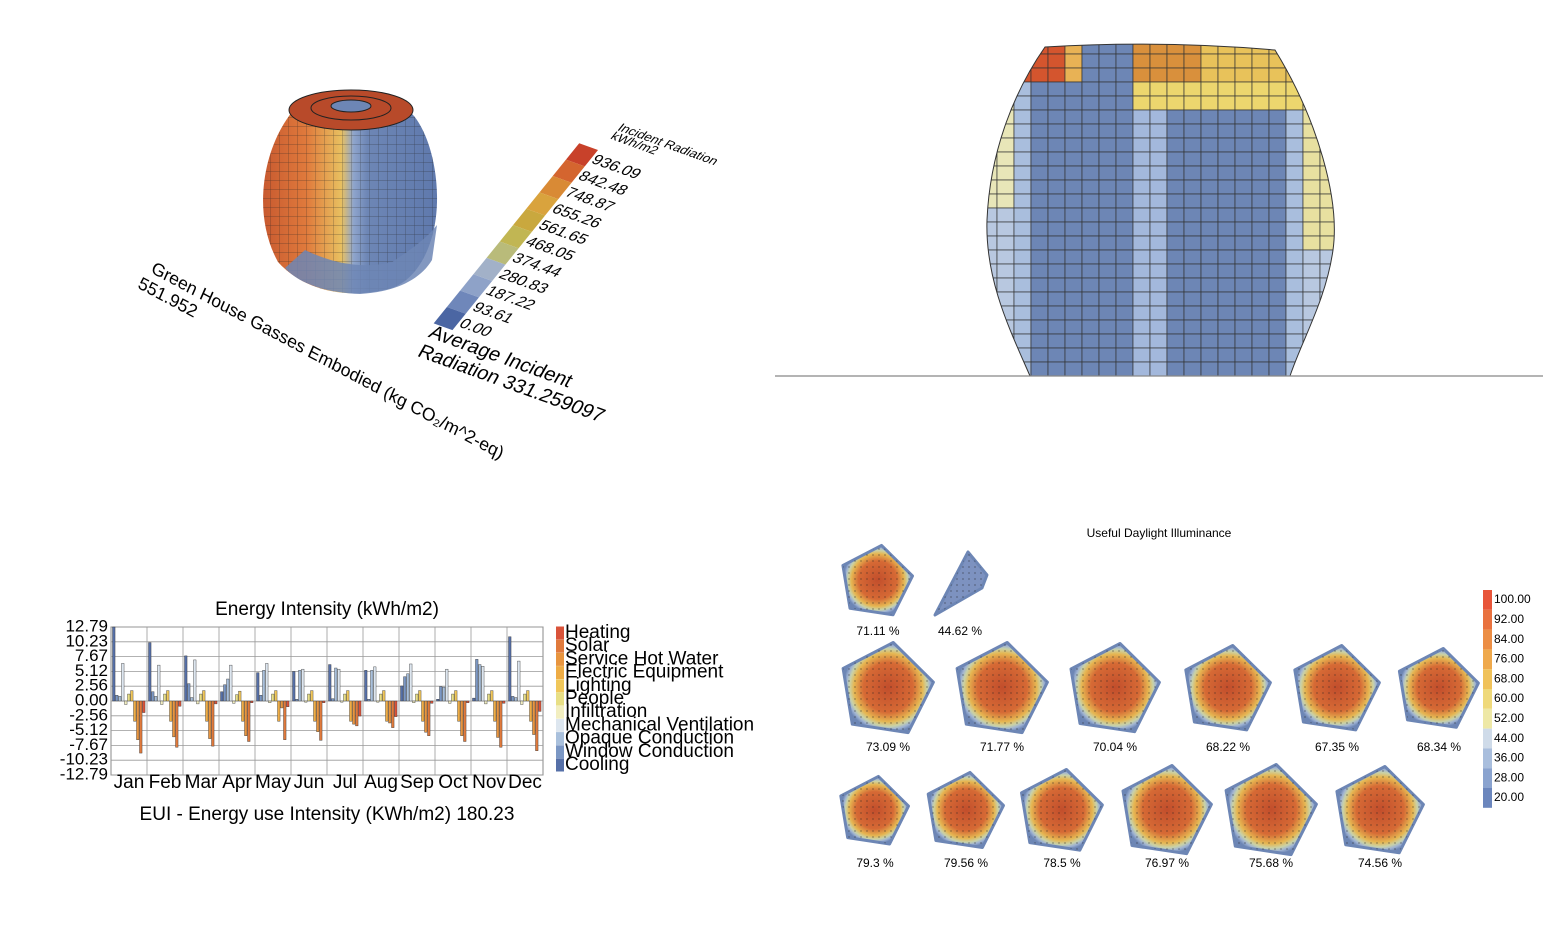 This screenshot has width=1551, height=931. What do you see at coordinates (1115, 747) in the screenshot?
I see `udi-value-label: 70.04 %` at bounding box center [1115, 747].